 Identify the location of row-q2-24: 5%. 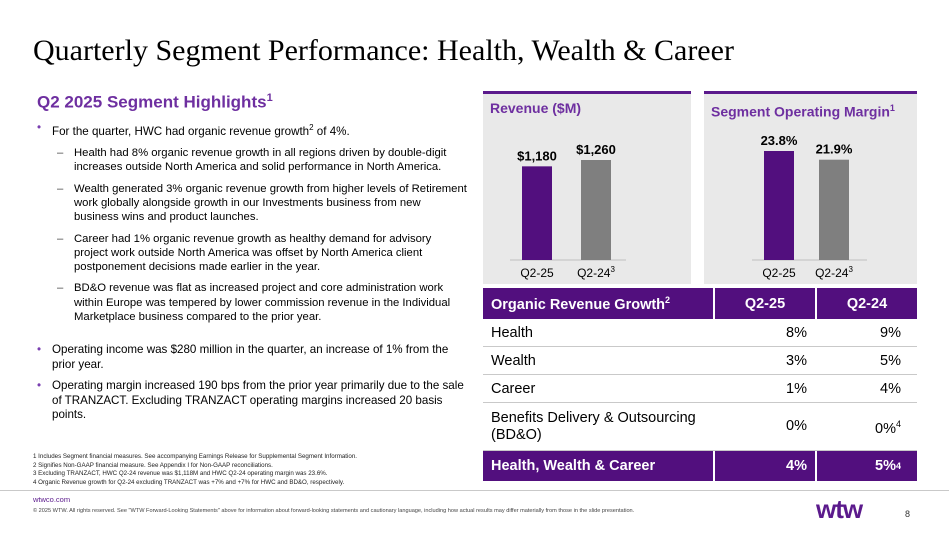
(890, 360).